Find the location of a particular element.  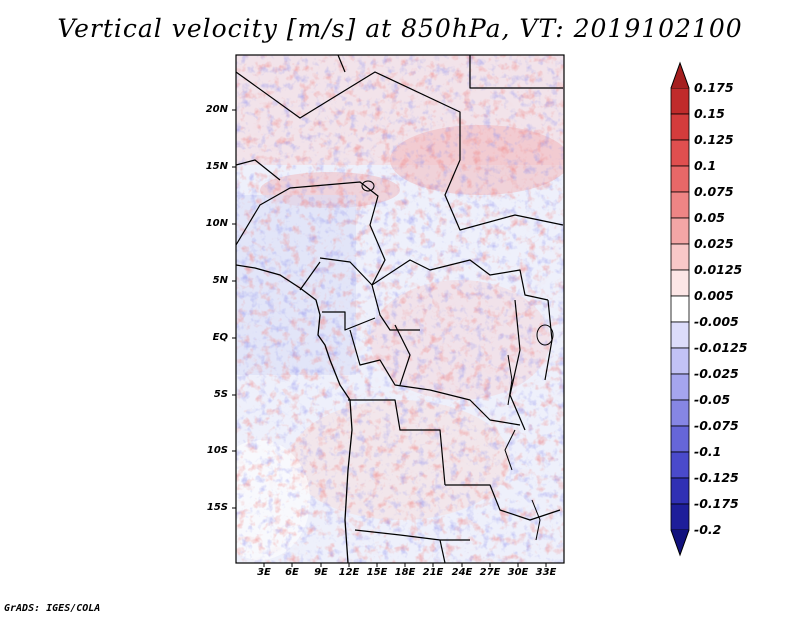

lat-label: 15N is located at coordinates (216, 166).